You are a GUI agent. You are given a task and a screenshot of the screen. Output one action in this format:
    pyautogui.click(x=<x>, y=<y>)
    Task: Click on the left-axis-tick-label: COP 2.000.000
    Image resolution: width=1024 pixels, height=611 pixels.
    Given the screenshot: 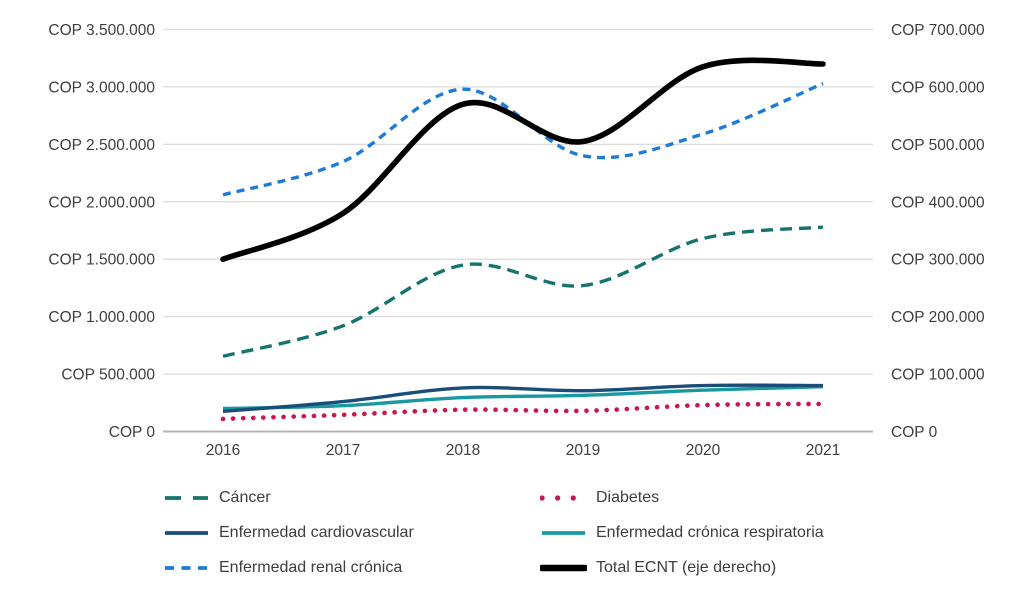 What is the action you would take?
    pyautogui.click(x=101, y=202)
    